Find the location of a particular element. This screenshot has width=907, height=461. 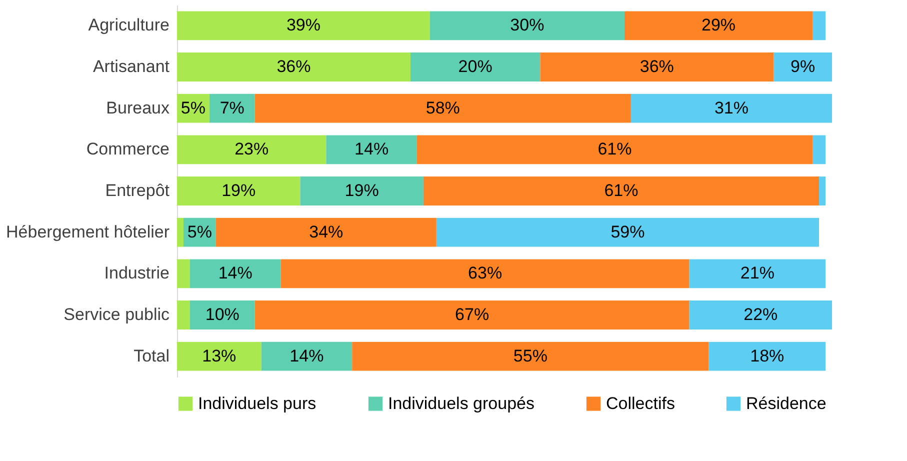

data-label: 20% is located at coordinates (475, 66).